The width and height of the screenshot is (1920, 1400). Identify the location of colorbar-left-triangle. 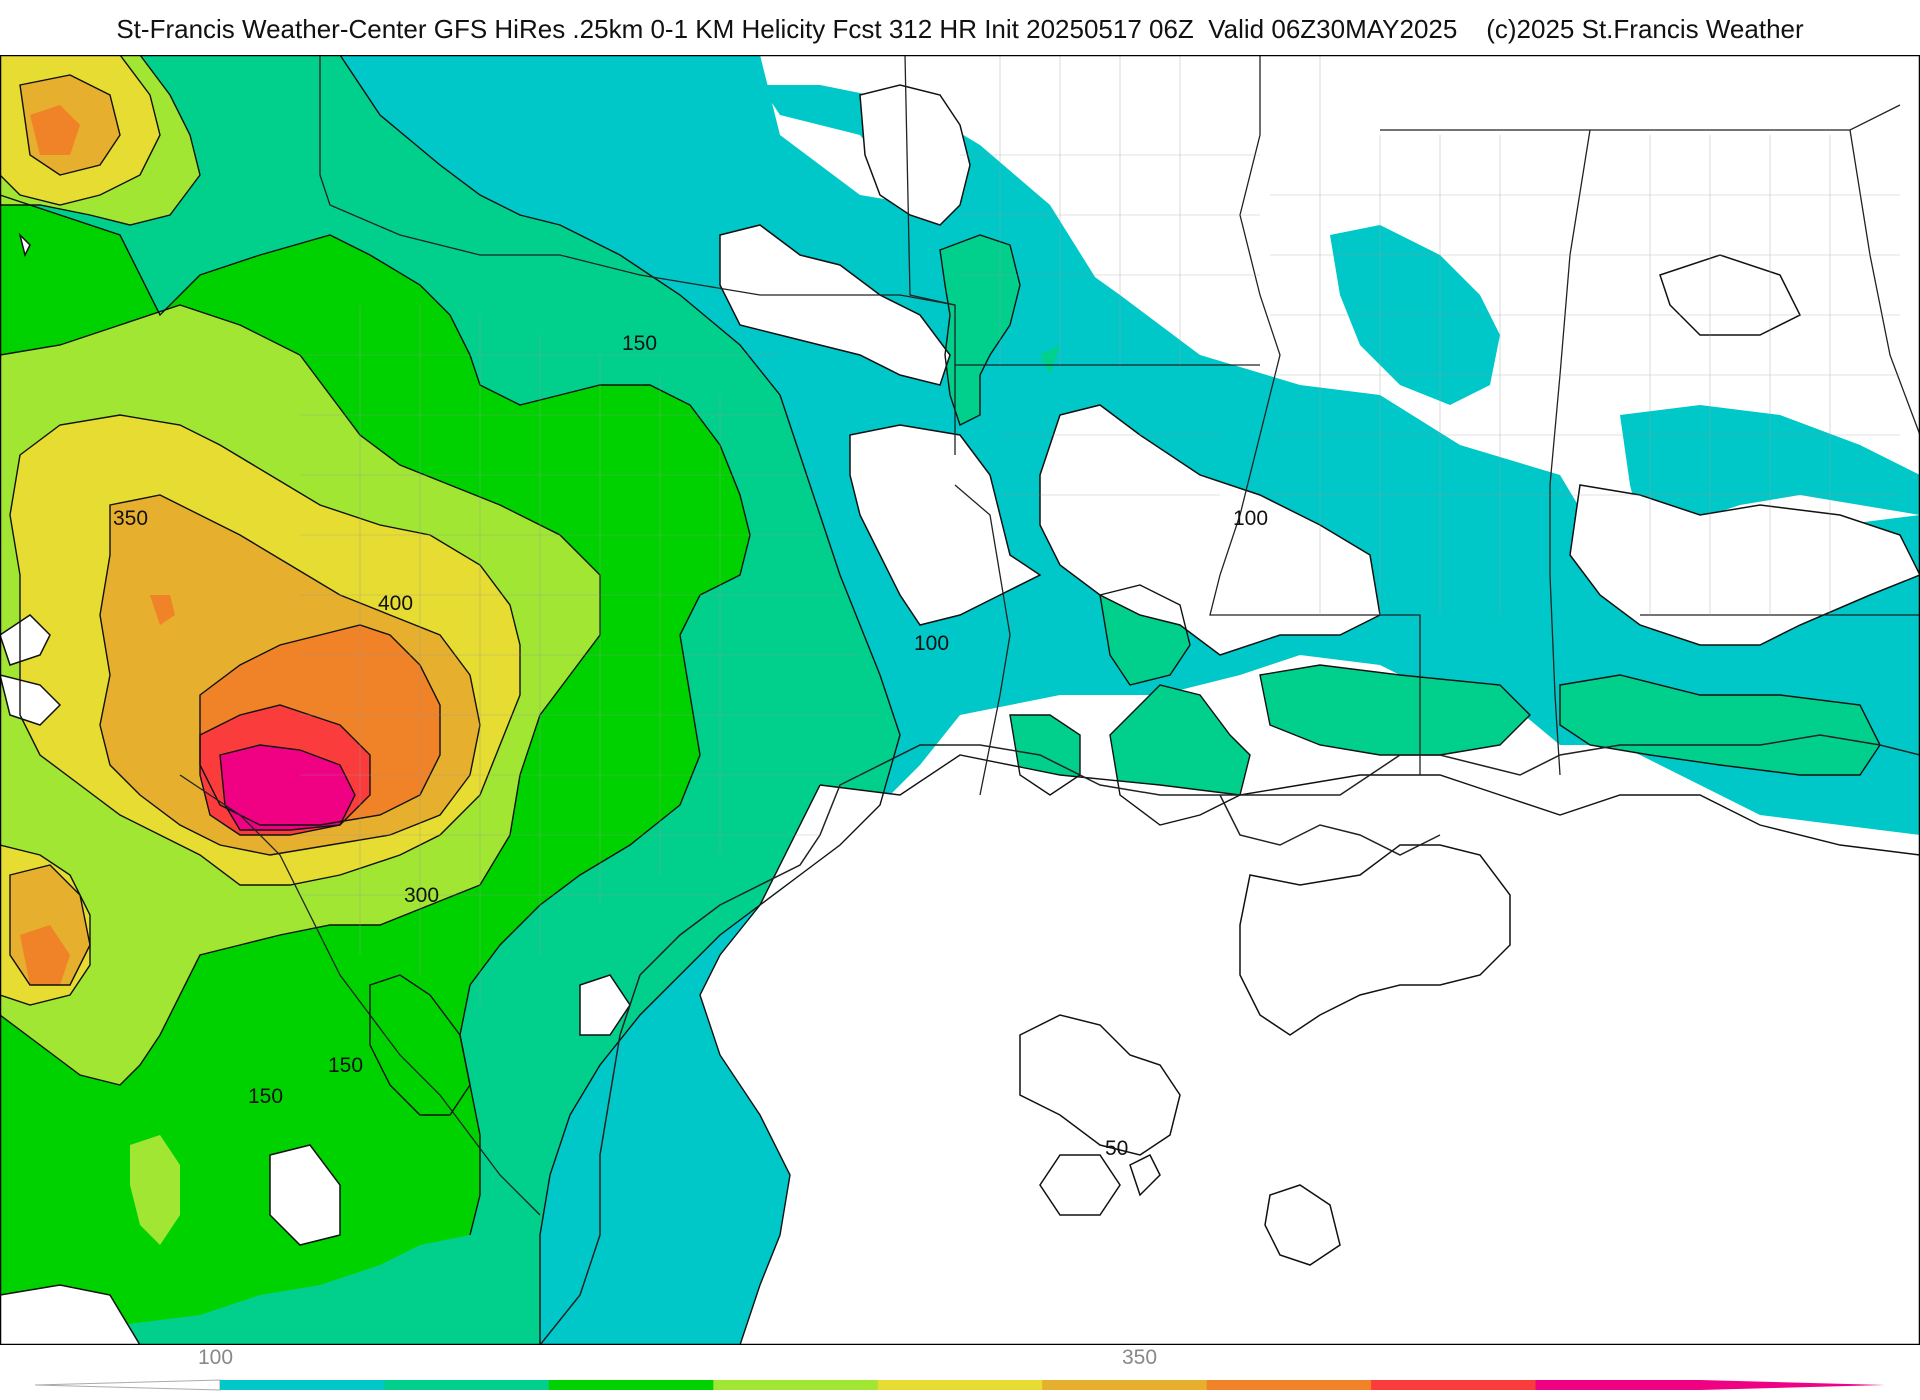
(127, 1385).